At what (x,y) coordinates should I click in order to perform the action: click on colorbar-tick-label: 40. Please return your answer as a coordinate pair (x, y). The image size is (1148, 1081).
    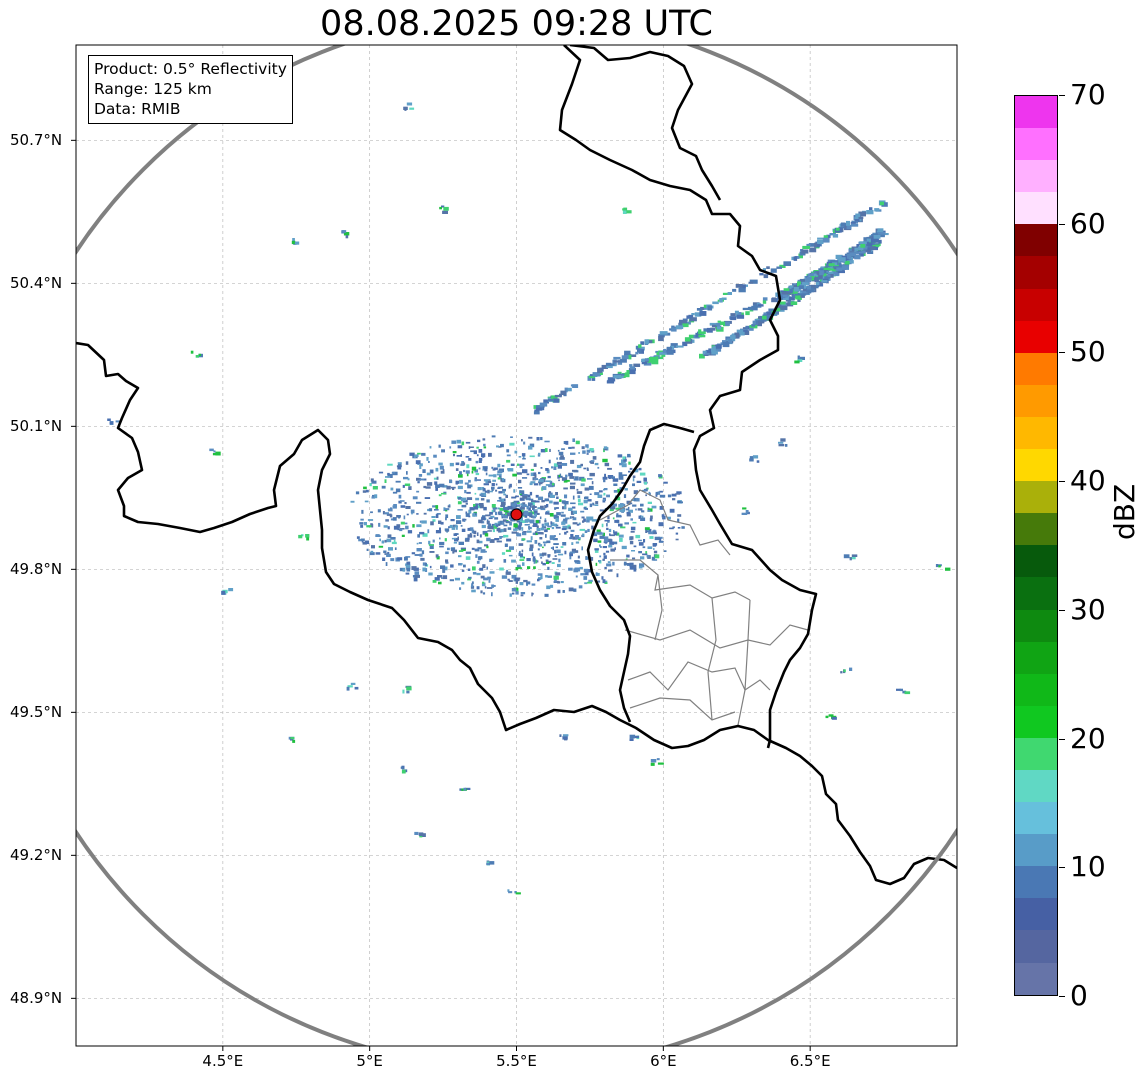
    Looking at the image, I should click on (1088, 481).